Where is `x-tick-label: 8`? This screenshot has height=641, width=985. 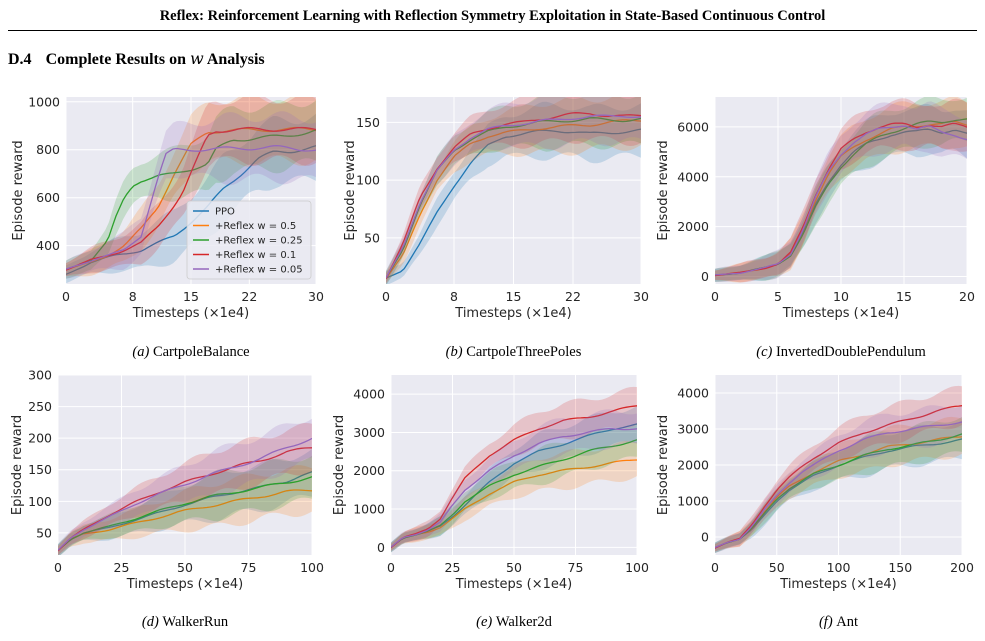 x-tick-label: 8 is located at coordinates (133, 296).